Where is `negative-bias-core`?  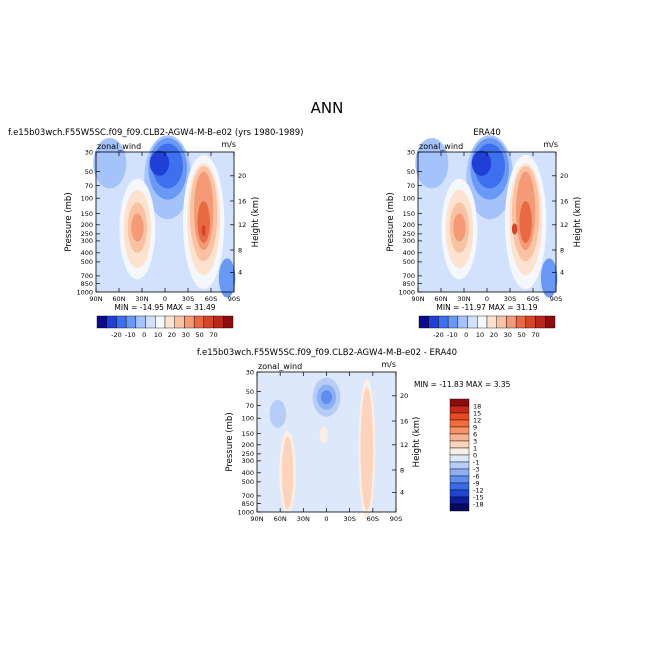
negative-bias-core is located at coordinates (326, 397).